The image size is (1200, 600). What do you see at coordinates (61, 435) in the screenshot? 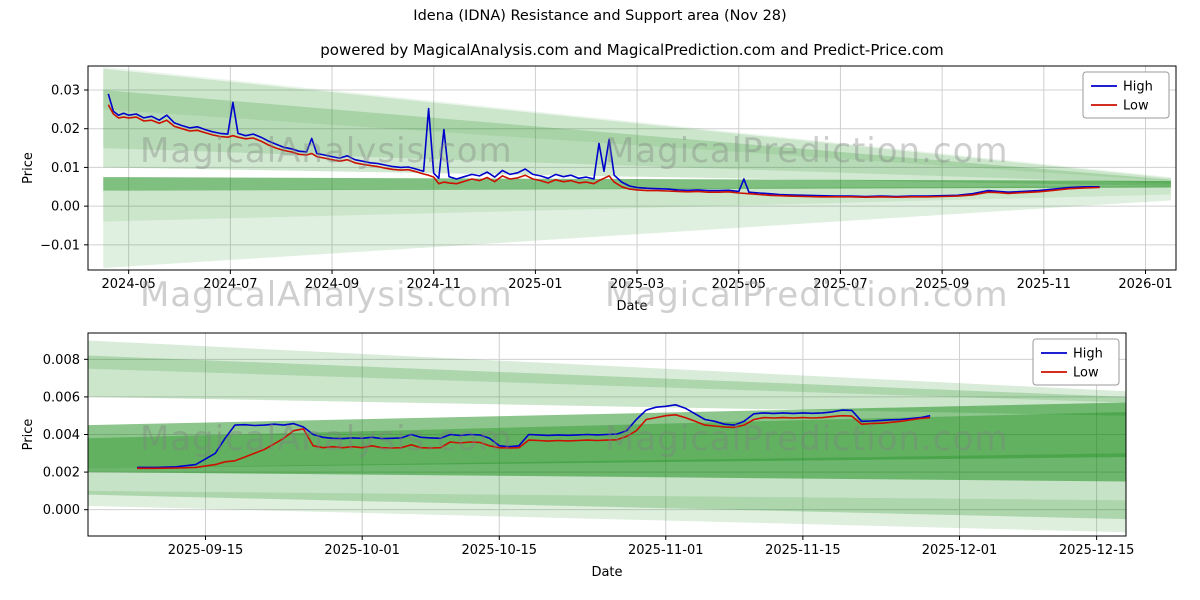
I see `tick-label-y: 0.004` at bounding box center [61, 435].